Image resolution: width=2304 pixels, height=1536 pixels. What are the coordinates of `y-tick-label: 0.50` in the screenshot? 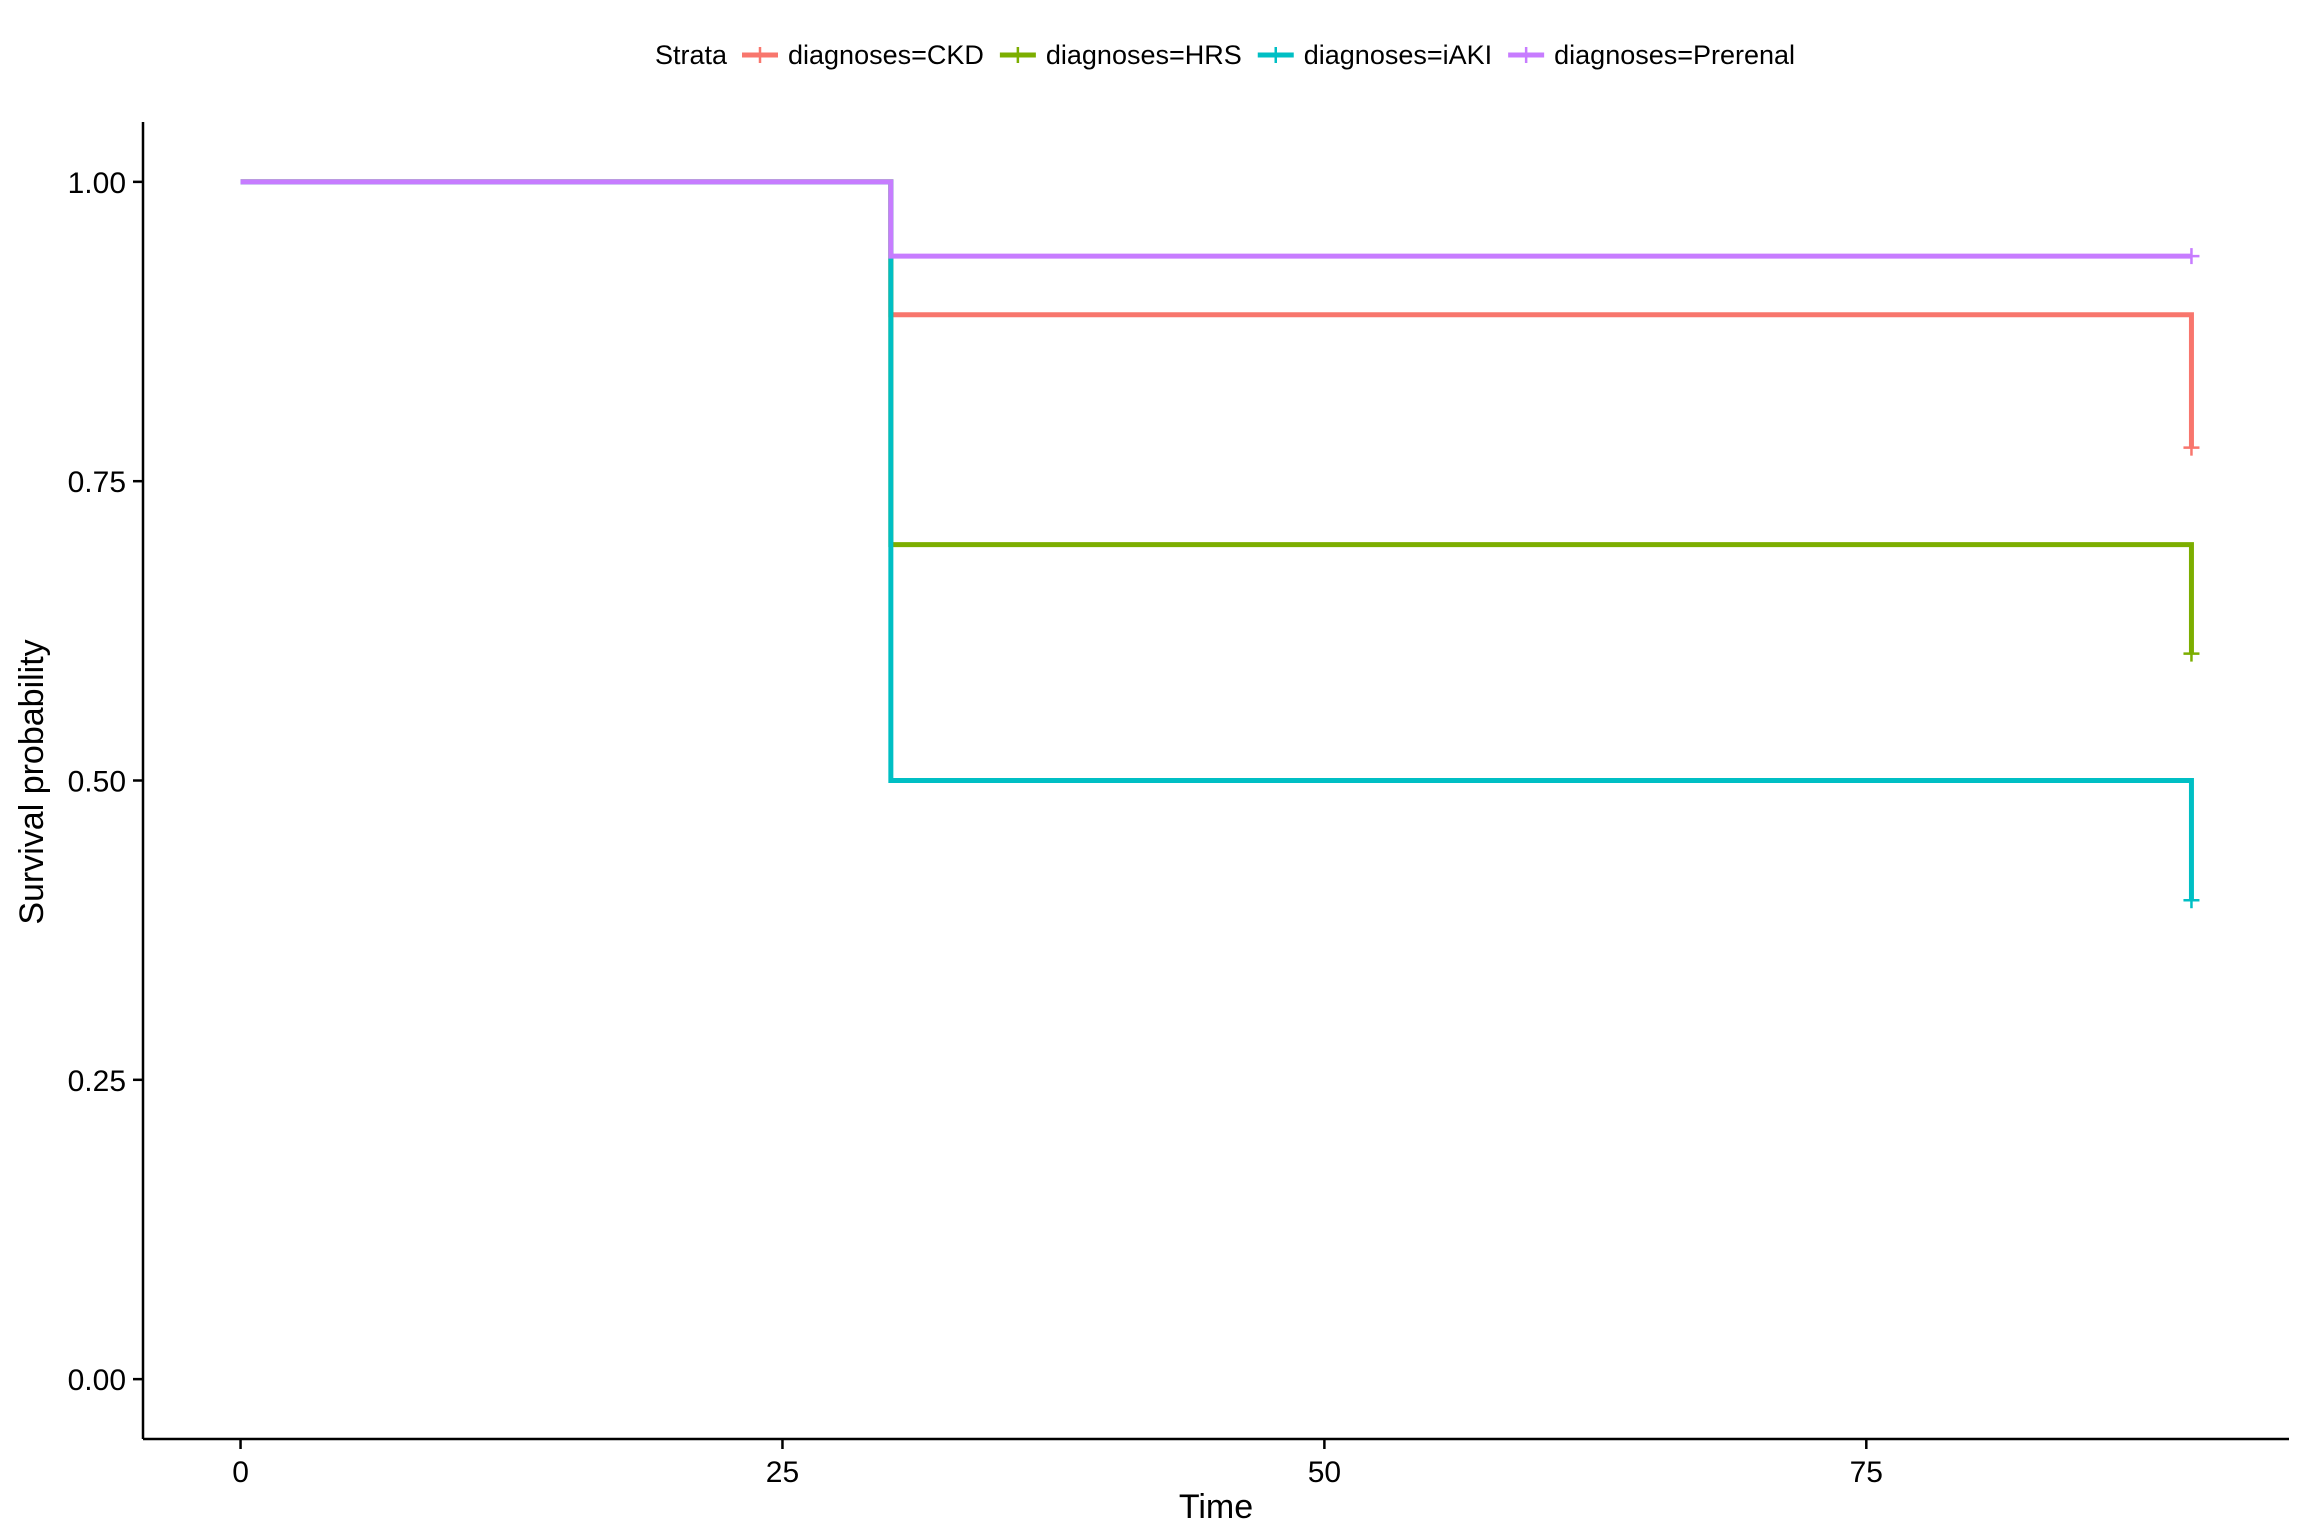 It's located at (97, 782).